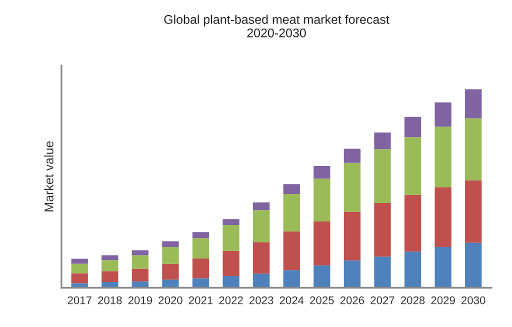  I want to click on x-tick-label: 2027, so click(382, 300).